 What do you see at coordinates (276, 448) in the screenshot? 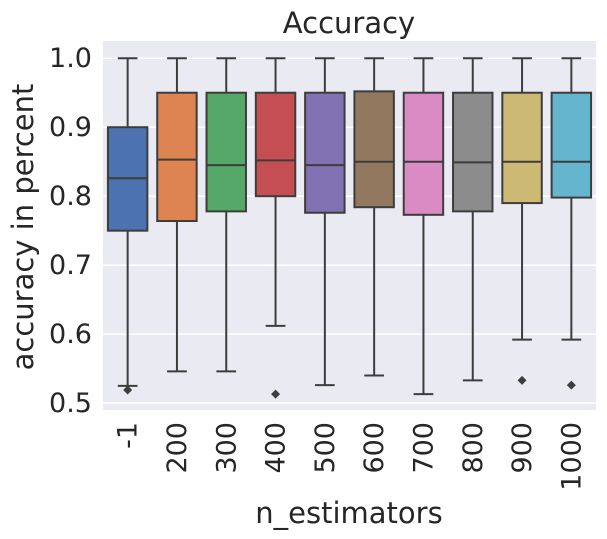
I see `x-tick-label: 400` at bounding box center [276, 448].